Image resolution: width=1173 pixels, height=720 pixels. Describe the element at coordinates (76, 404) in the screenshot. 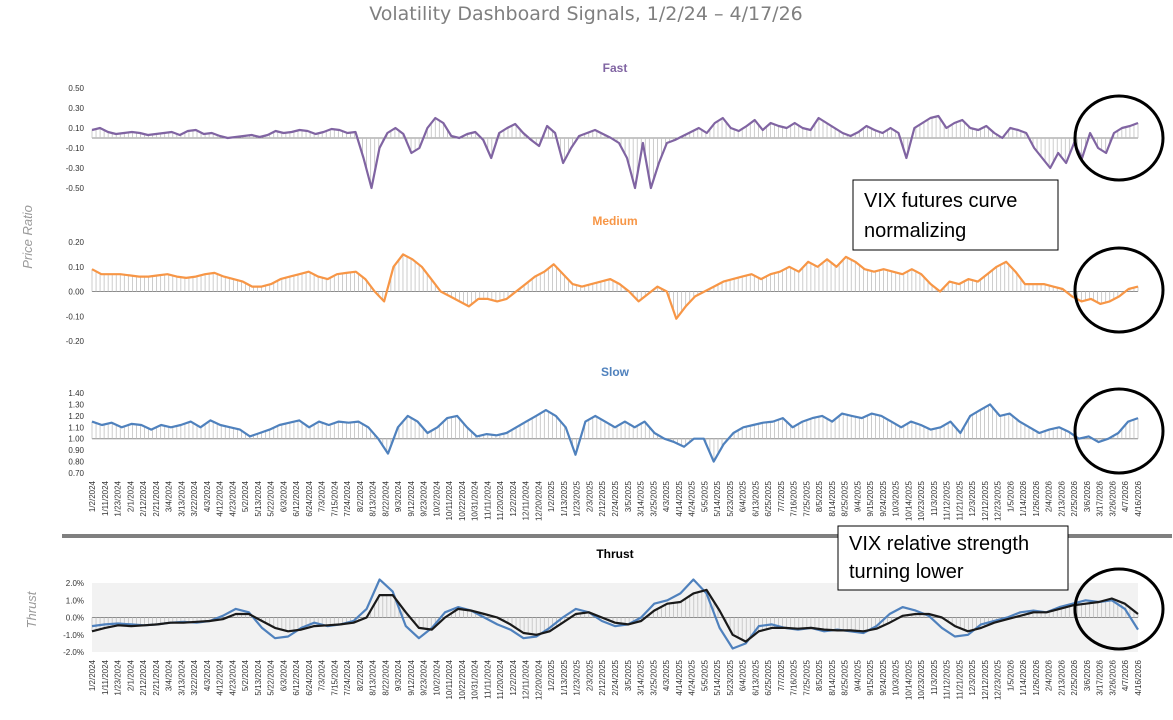

I see `slow-ytick-label: 1.30` at that location.